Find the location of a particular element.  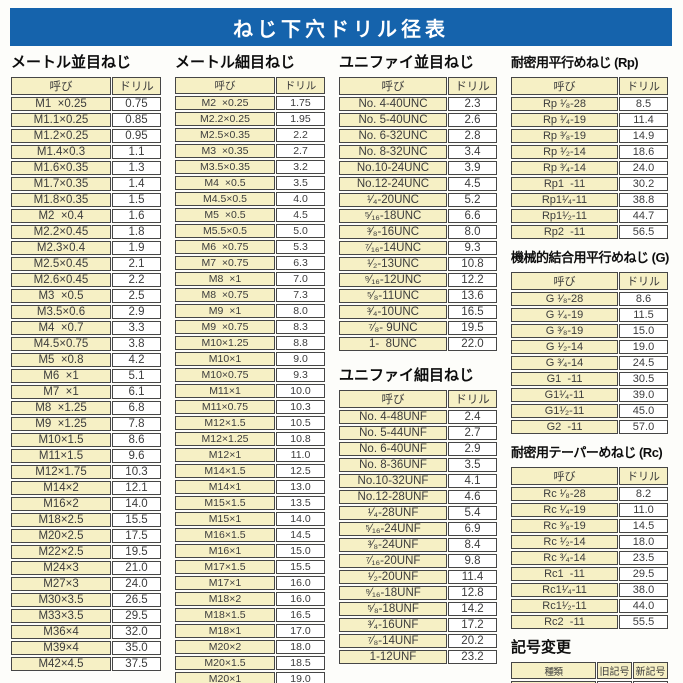

value-cell: 16.0 is located at coordinates (300, 583).